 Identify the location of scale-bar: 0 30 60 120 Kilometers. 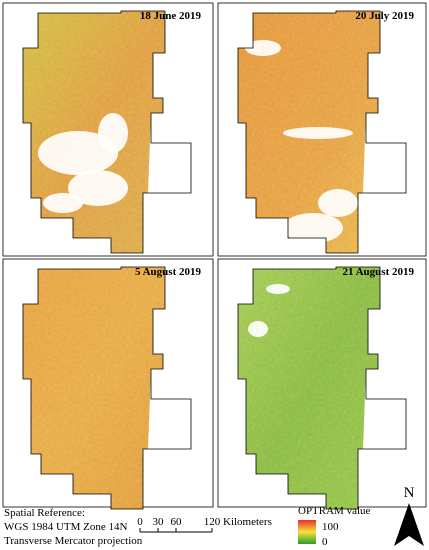
(204, 524).